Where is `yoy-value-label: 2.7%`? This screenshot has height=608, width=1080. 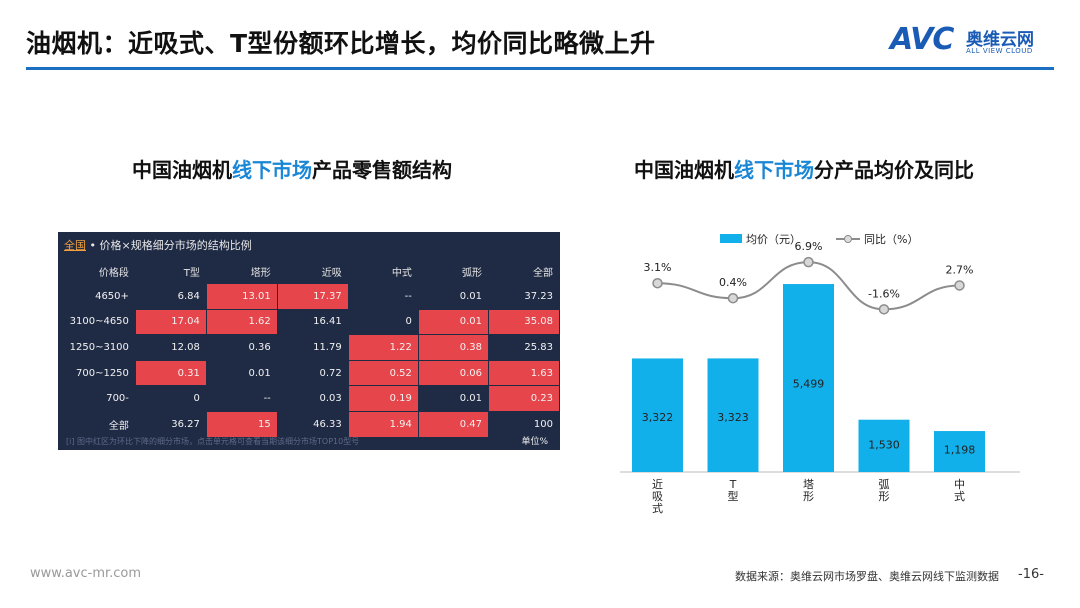
yoy-value-label: 2.7% is located at coordinates (960, 269).